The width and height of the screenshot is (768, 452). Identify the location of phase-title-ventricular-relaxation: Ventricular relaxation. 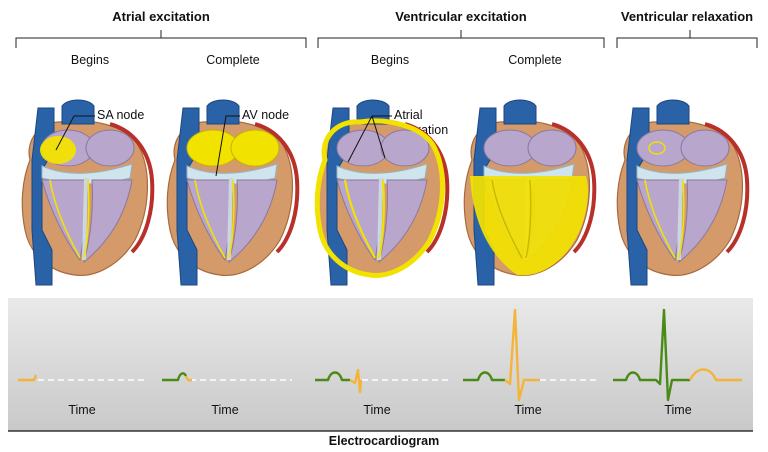
(687, 16).